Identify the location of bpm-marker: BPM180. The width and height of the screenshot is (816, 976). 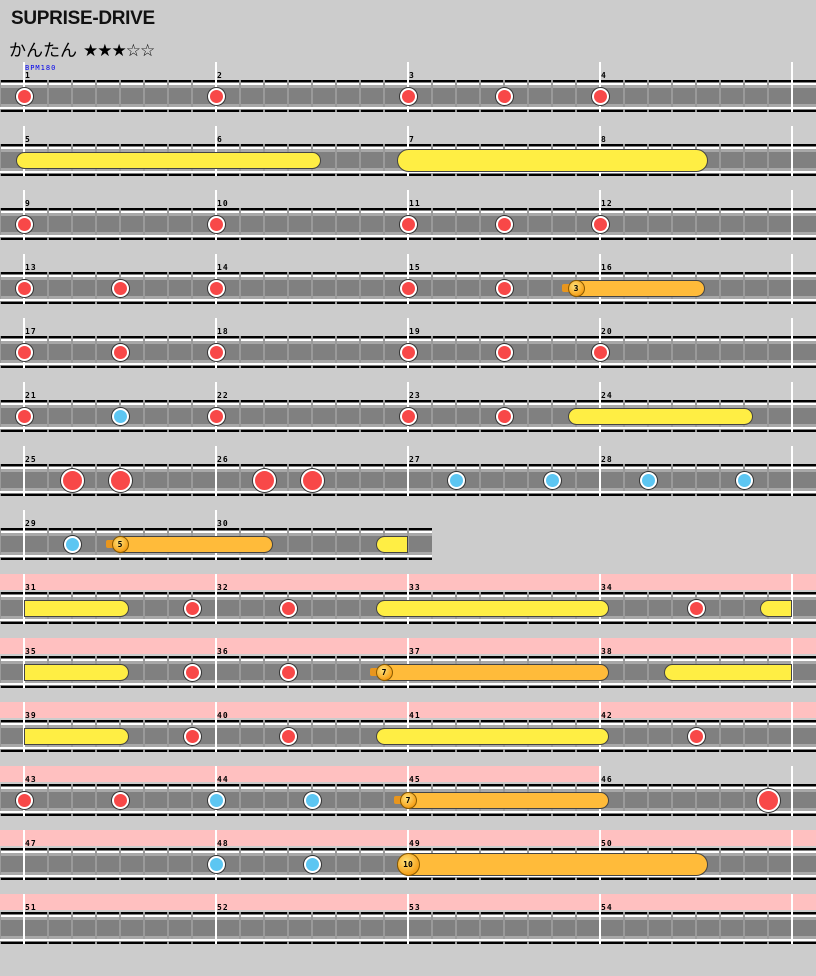
(41, 68).